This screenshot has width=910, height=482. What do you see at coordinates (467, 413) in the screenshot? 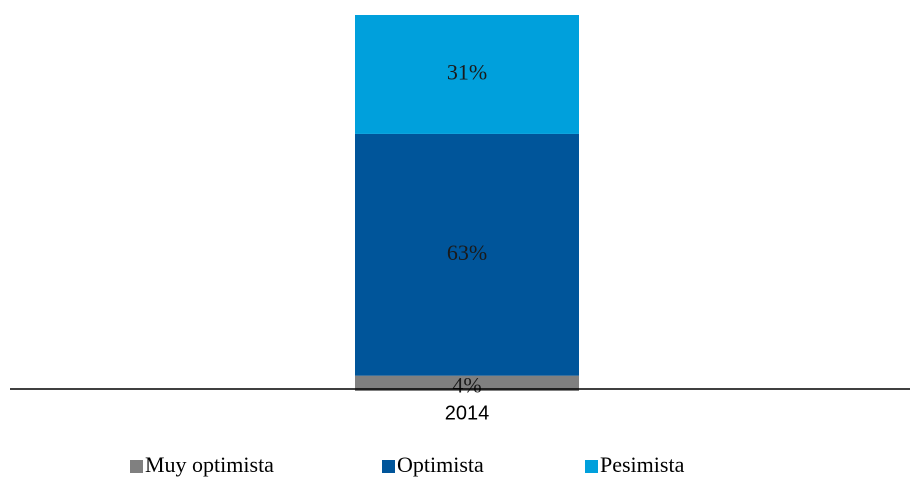
I see `x-tick-label: 2014` at bounding box center [467, 413].